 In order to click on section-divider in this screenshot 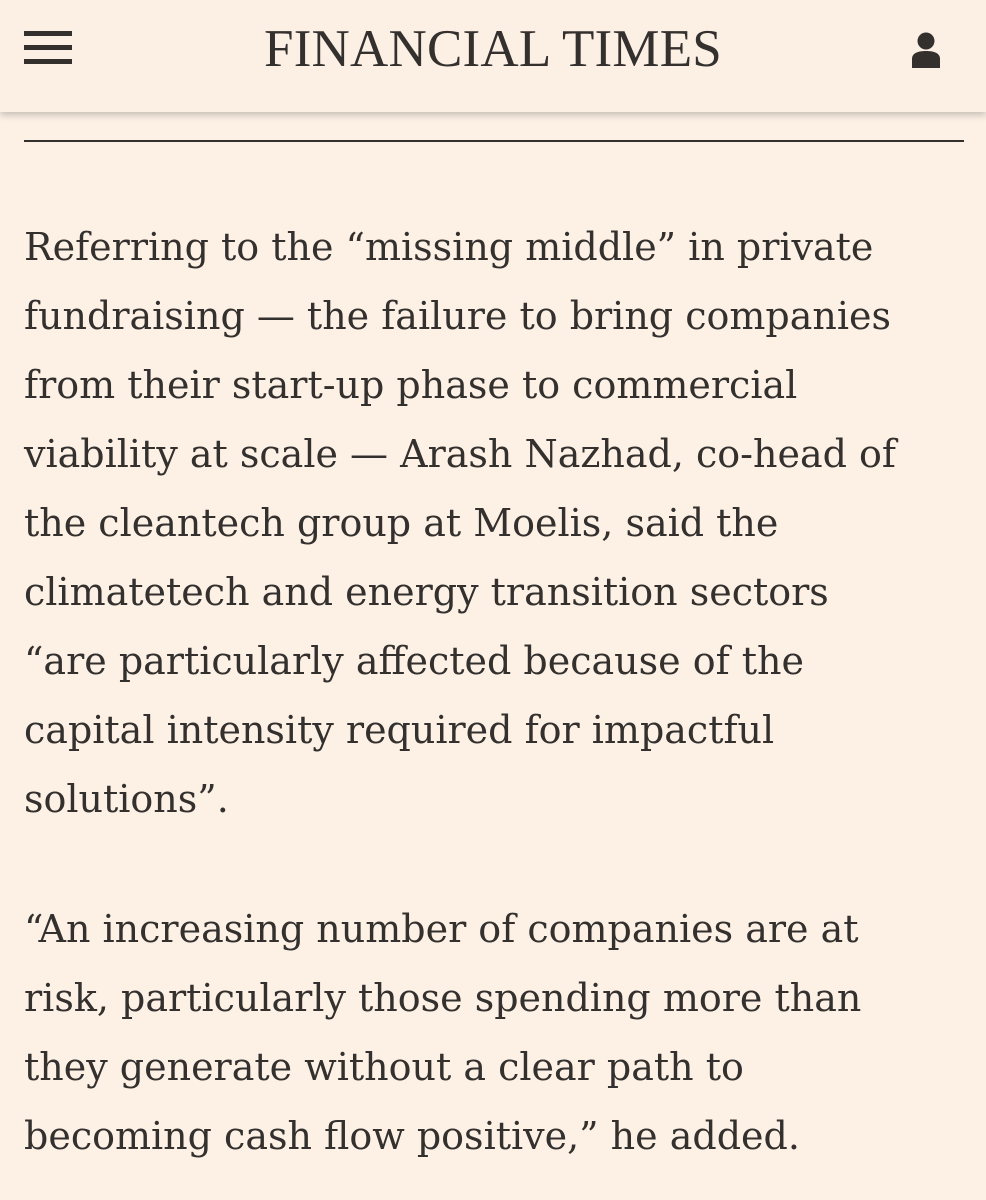, I will do `click(494, 141)`.